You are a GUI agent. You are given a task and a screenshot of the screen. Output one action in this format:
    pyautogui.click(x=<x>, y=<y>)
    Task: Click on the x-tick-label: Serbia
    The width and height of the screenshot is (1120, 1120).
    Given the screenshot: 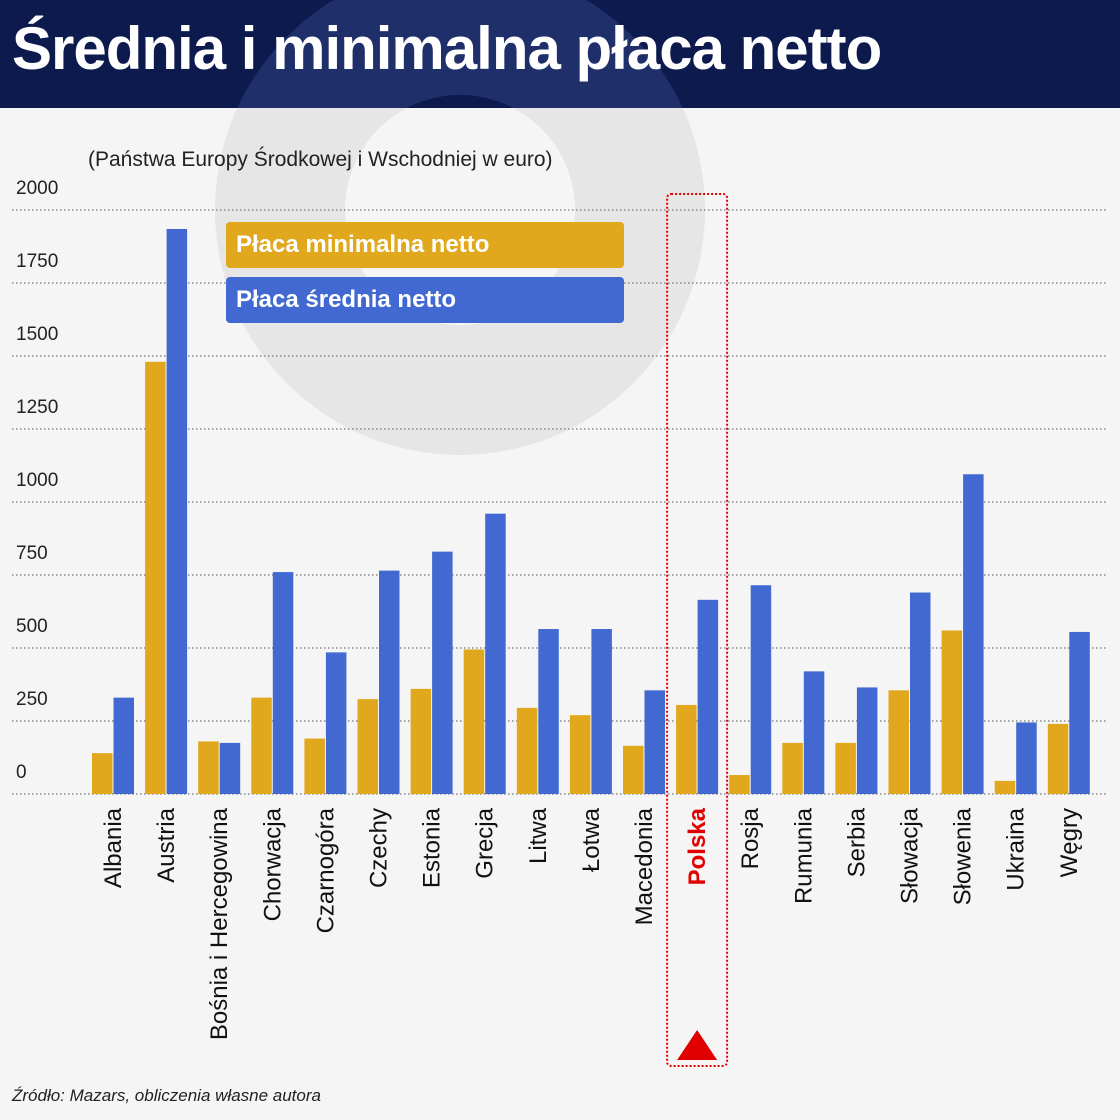 What is the action you would take?
    pyautogui.click(x=856, y=842)
    